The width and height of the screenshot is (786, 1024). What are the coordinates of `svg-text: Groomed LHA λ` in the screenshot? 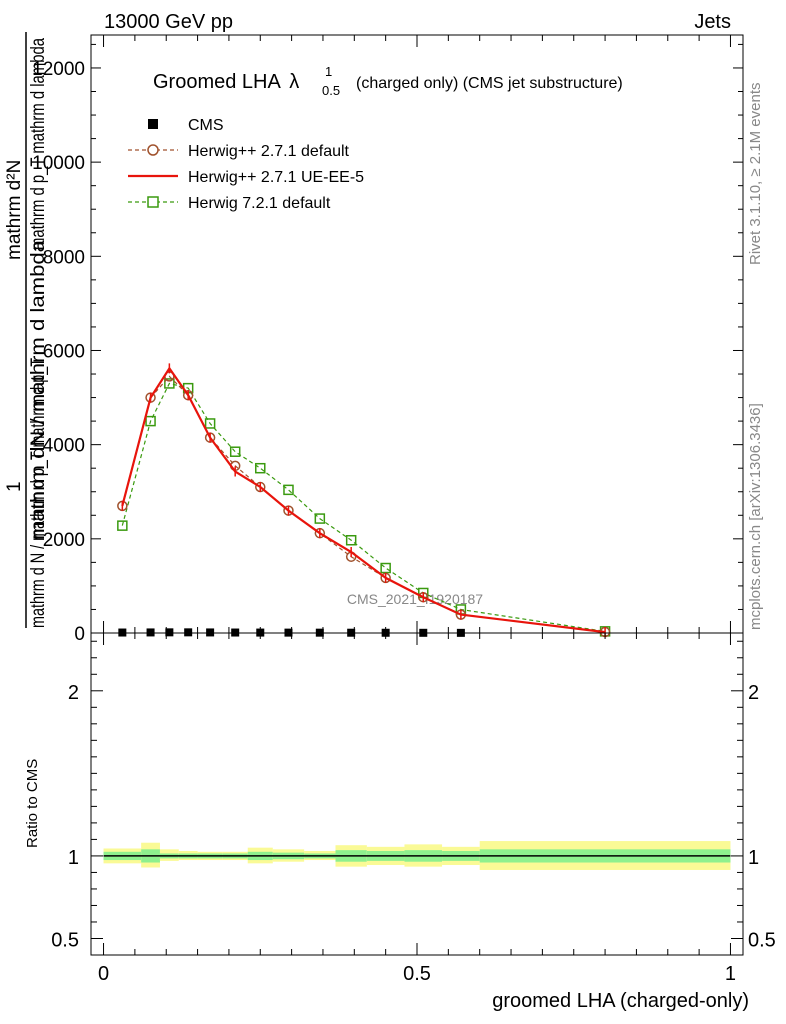 It's located at (226, 82).